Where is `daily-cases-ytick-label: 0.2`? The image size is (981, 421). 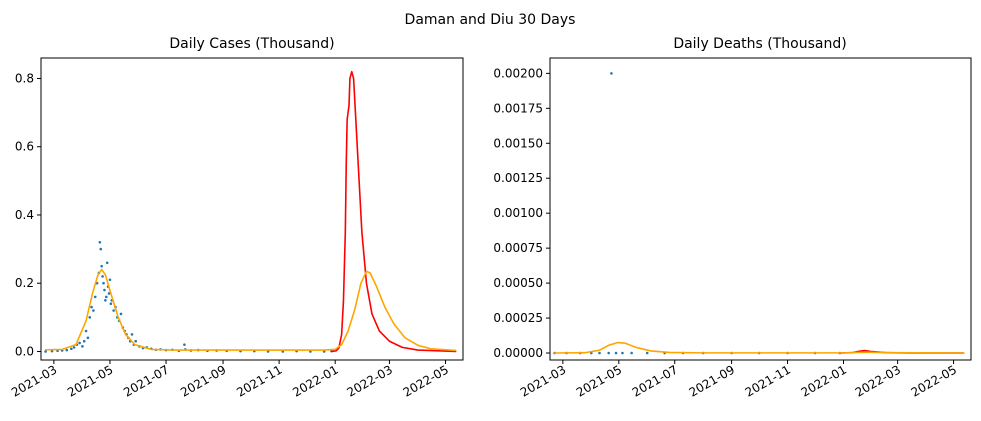 daily-cases-ytick-label: 0.2 is located at coordinates (24, 283).